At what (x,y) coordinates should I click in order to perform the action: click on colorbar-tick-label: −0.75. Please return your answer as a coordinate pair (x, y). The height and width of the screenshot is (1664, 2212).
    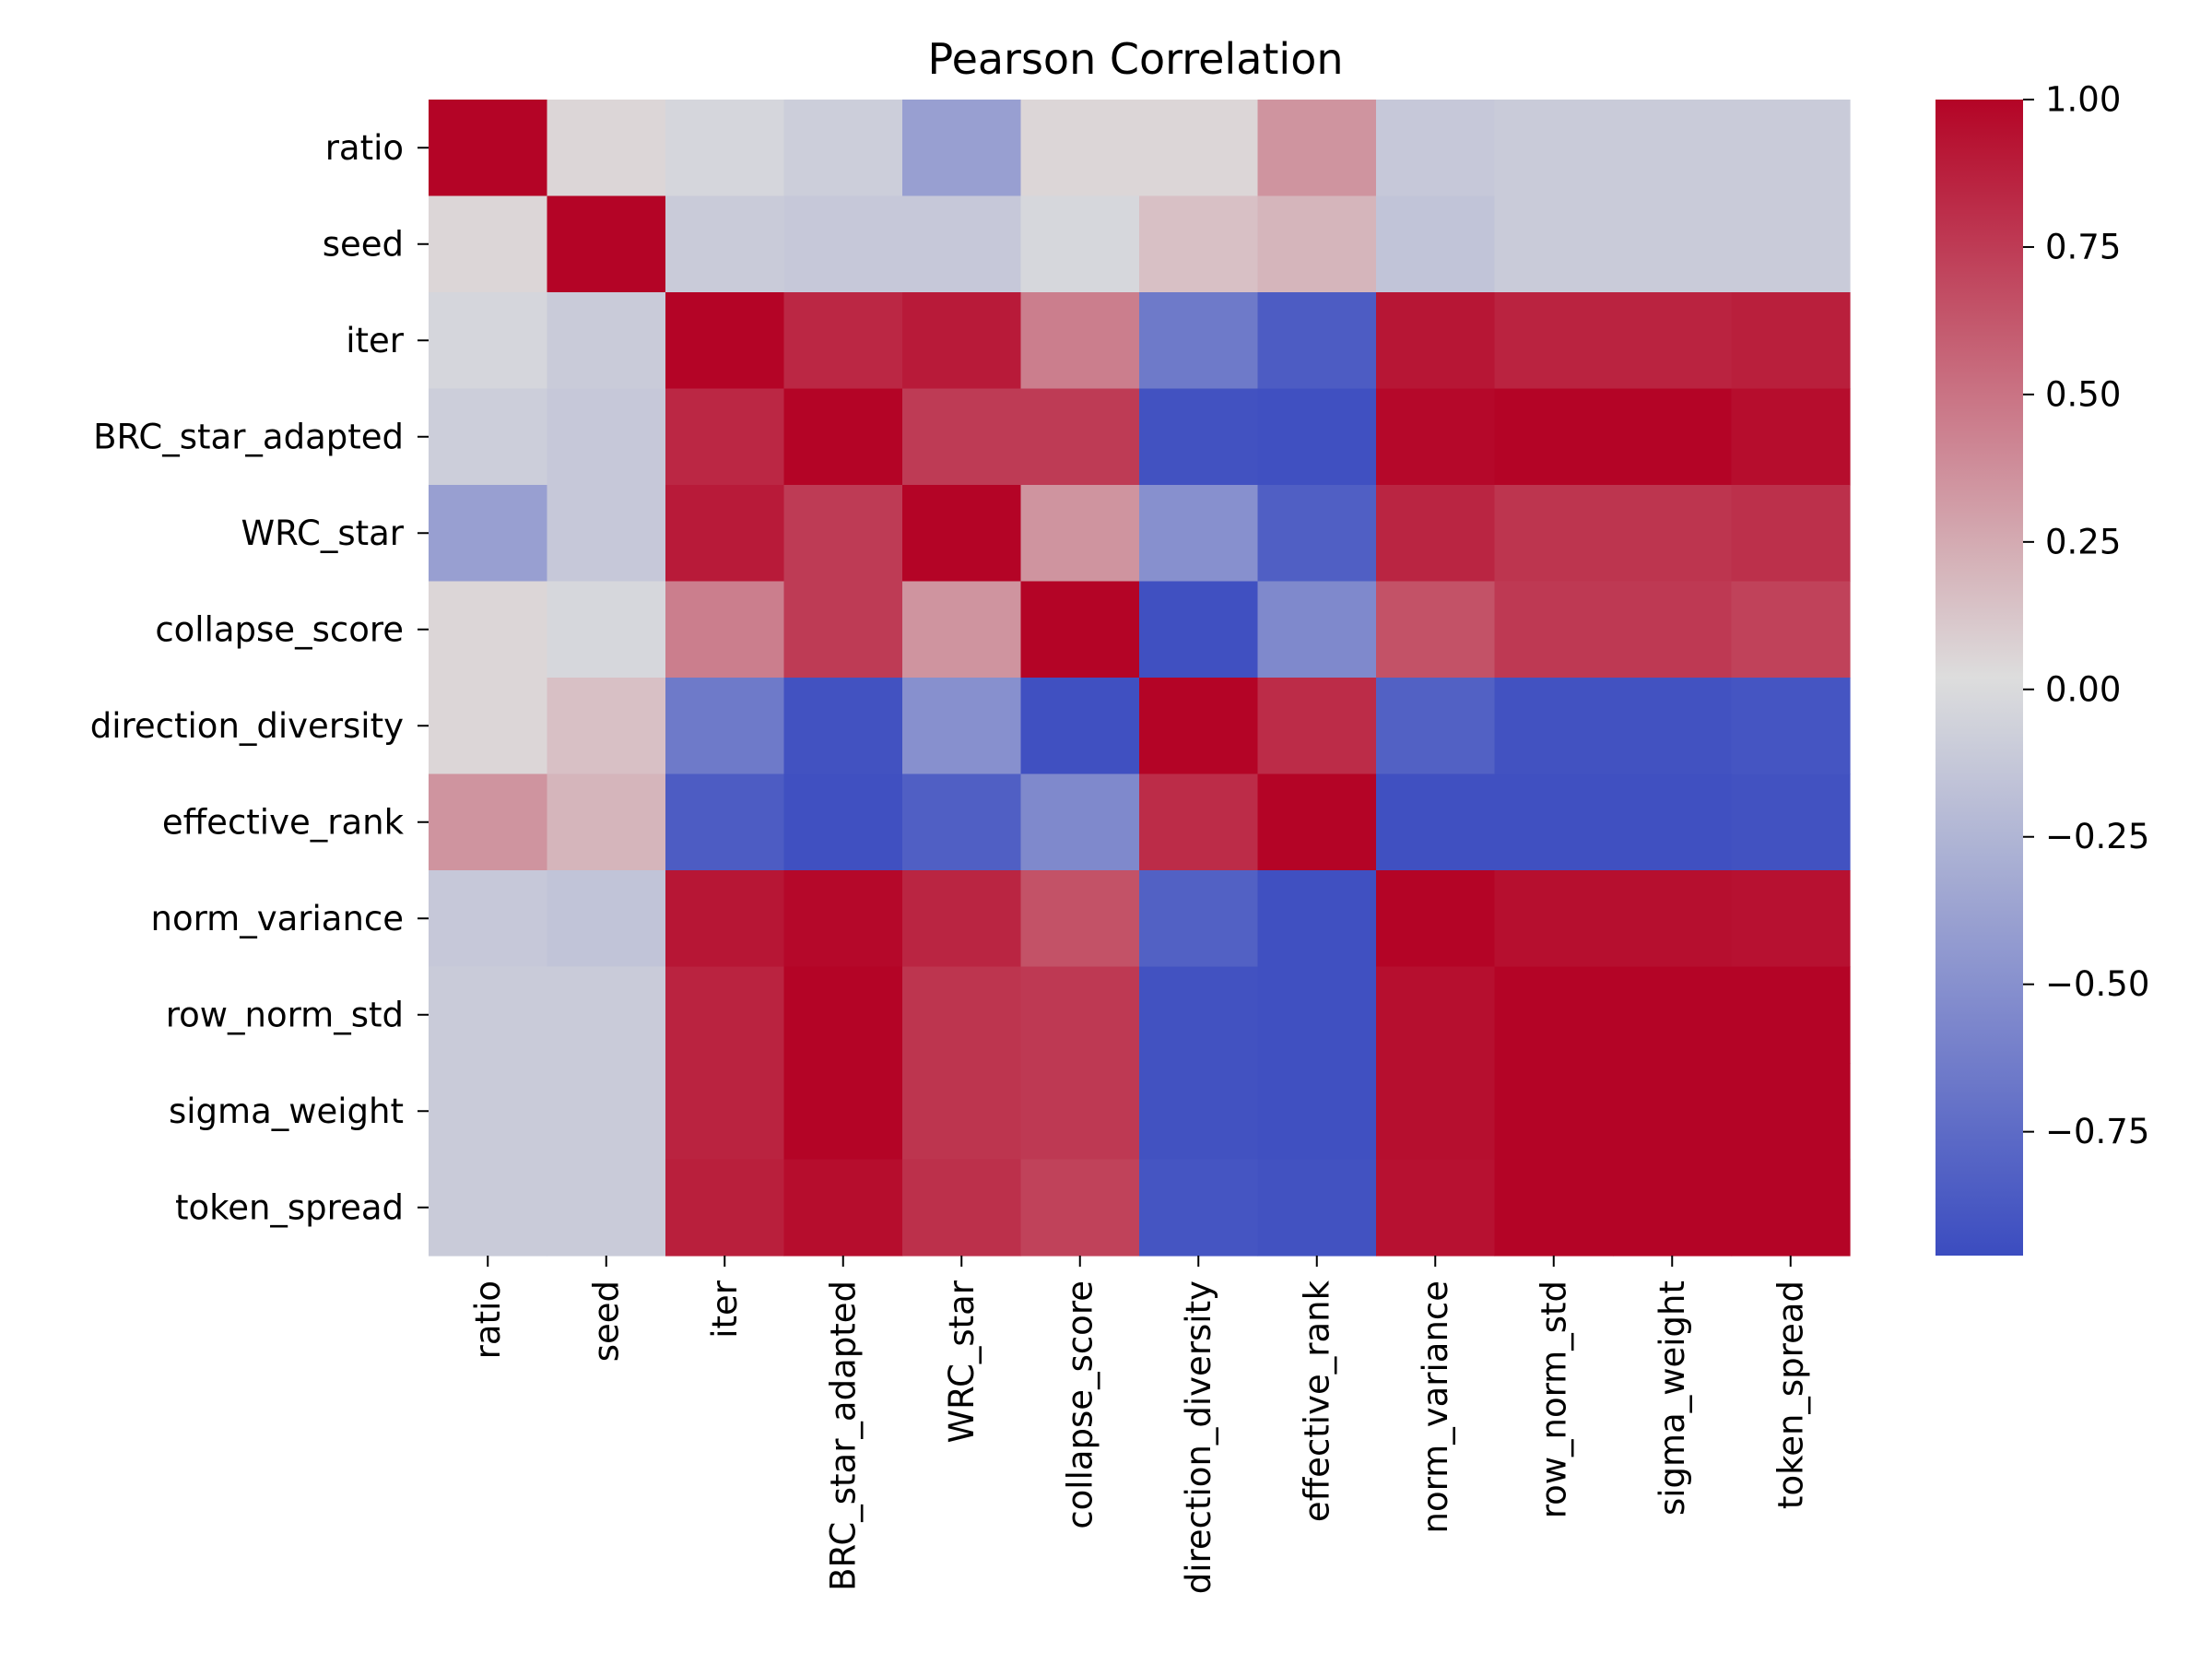
    Looking at the image, I should click on (2097, 1131).